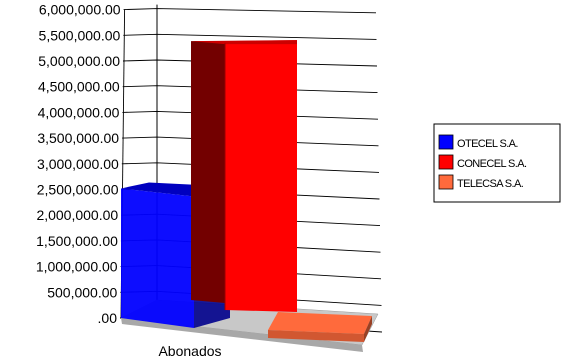 The width and height of the screenshot is (565, 363). What do you see at coordinates (79, 61) in the screenshot?
I see `y-tick-label: 5,000,000.00` at bounding box center [79, 61].